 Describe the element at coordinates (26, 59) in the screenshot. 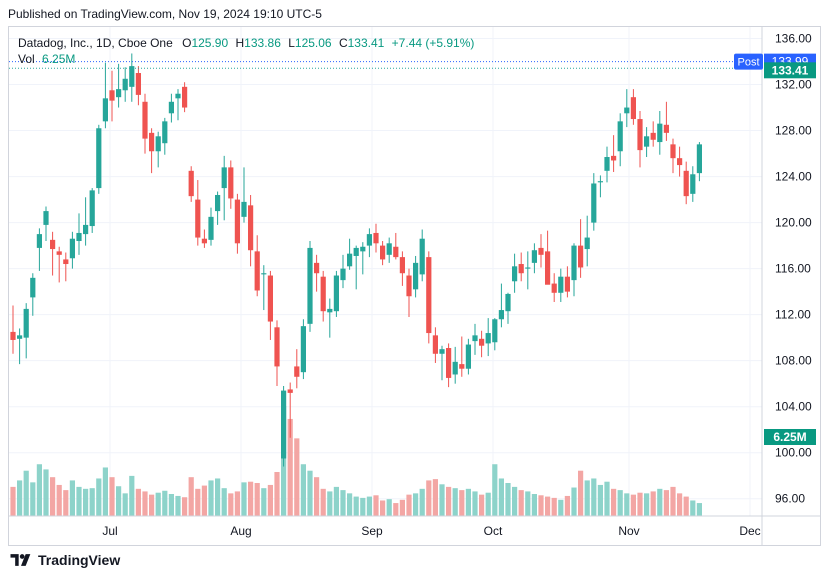

I see `legend-volume-label: Vol` at that location.